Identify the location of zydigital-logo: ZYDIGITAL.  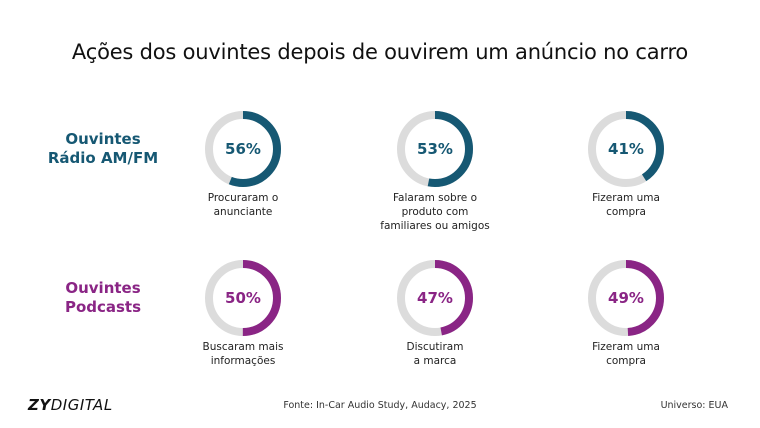
(70, 405).